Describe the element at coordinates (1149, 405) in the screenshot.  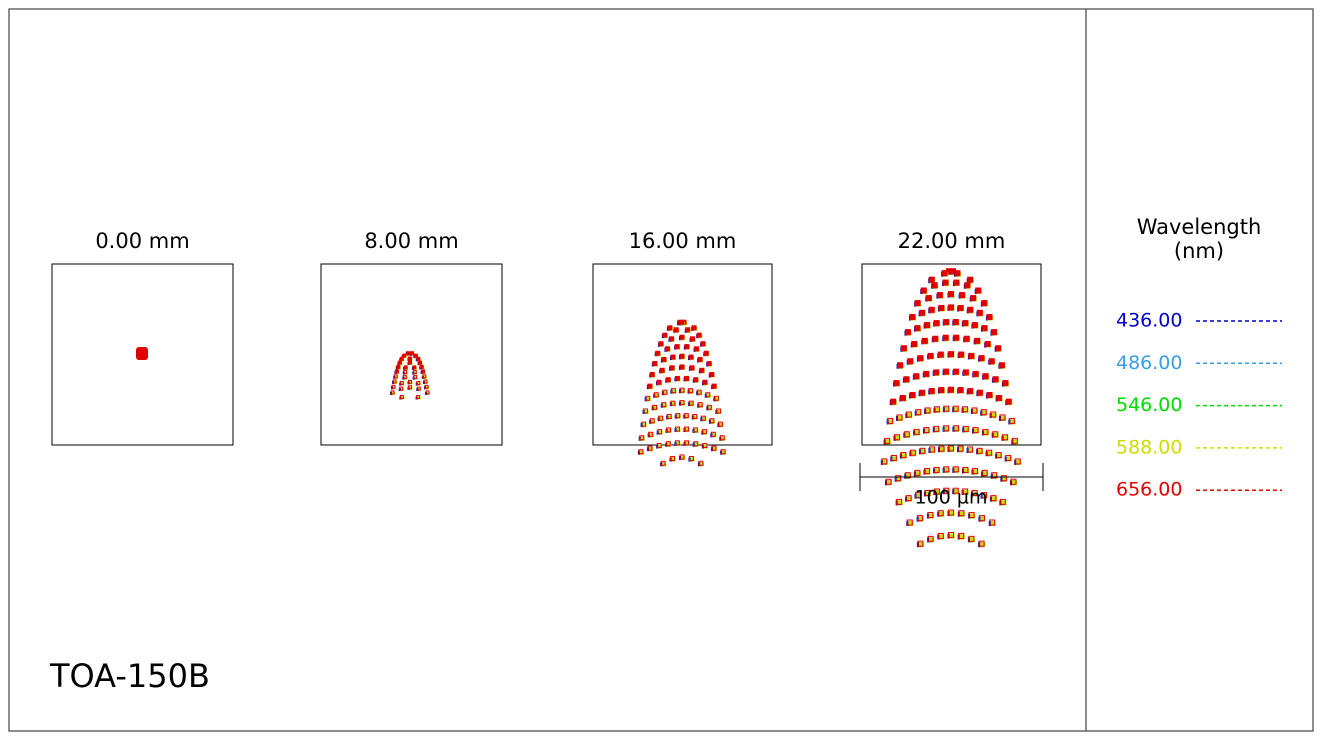
I see `legend-label: 546.00` at that location.